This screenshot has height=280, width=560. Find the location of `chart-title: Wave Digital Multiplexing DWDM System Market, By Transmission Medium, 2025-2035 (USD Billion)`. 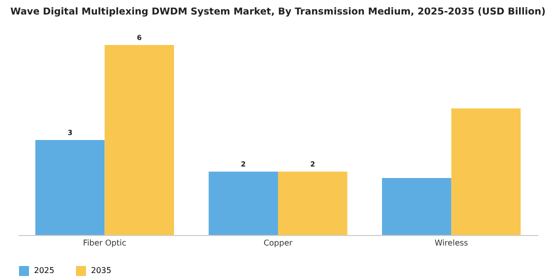

chart-title: Wave Digital Multiplexing DWDM System Market, By Transmission Medium, 2025-2035 (USD Billion) is located at coordinates (278, 12).